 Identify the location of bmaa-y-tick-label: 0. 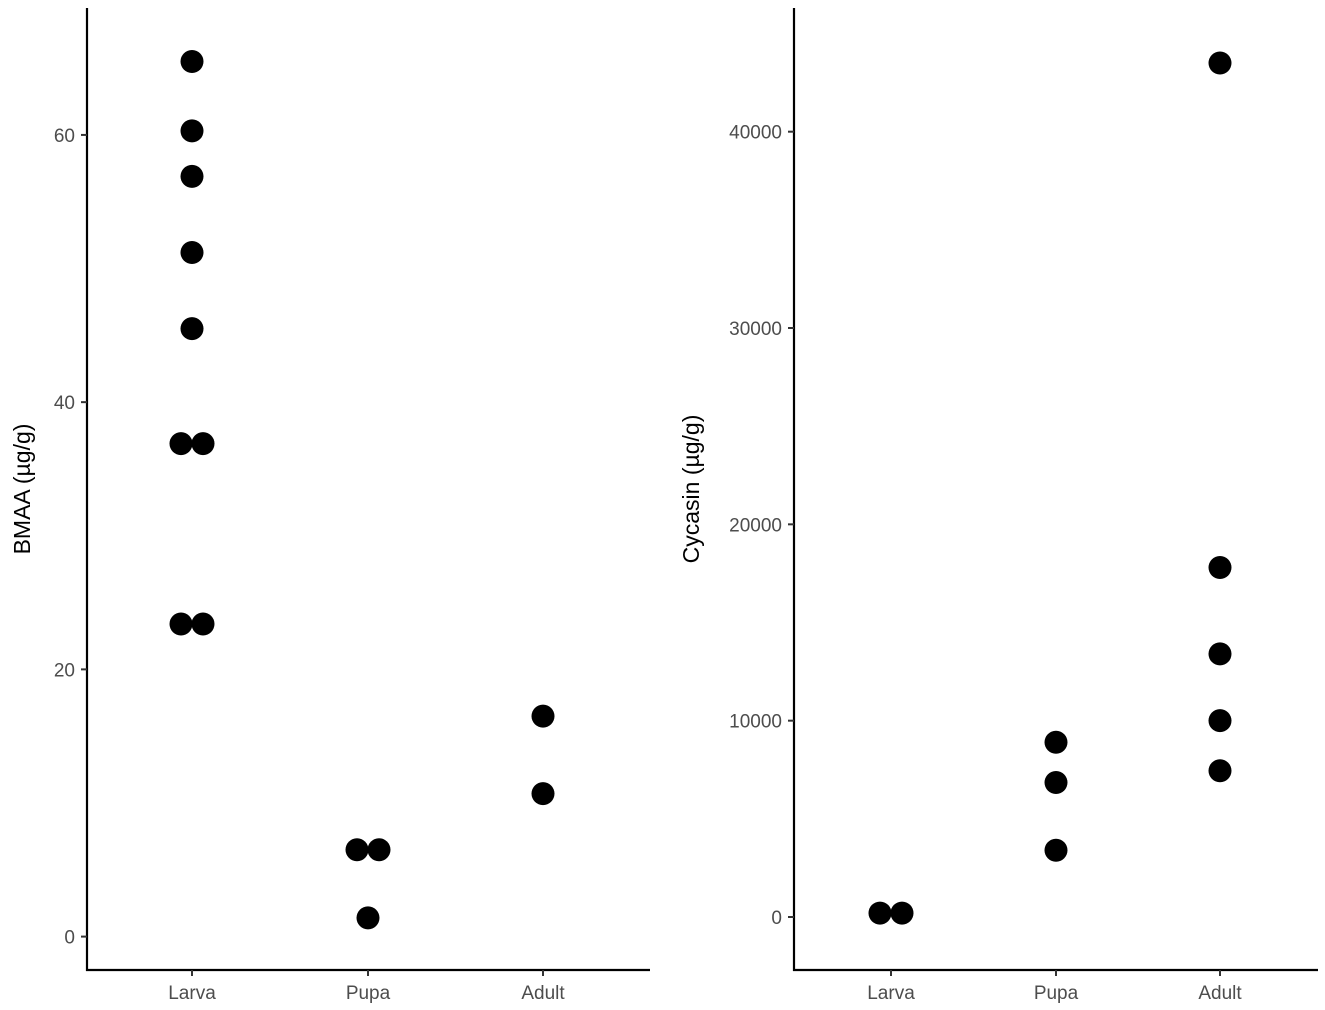
(69, 938).